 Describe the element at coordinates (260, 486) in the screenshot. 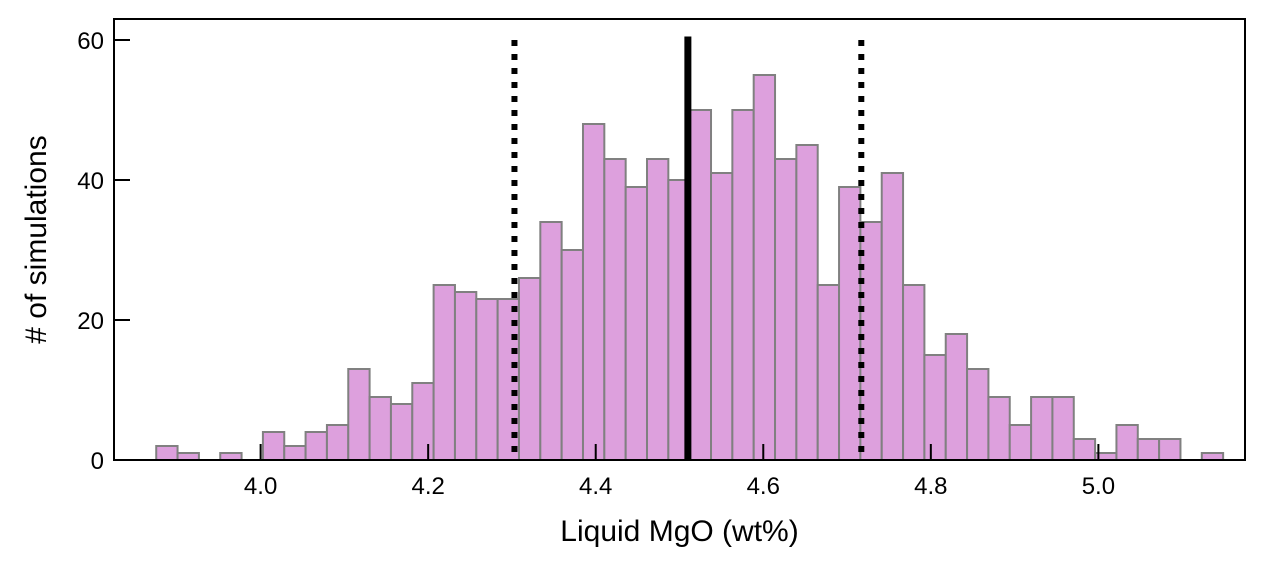

I see `x-tick-label: 4.0` at that location.